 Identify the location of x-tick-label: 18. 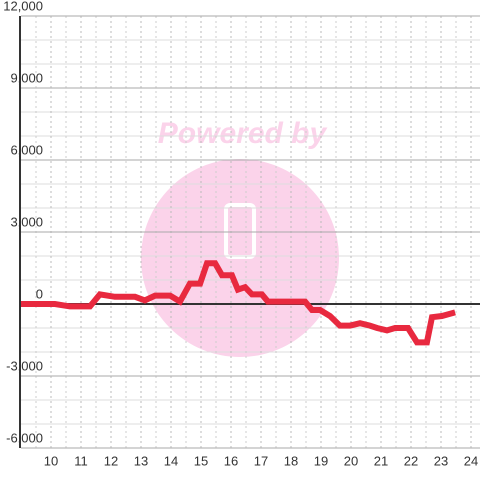
(291, 460).